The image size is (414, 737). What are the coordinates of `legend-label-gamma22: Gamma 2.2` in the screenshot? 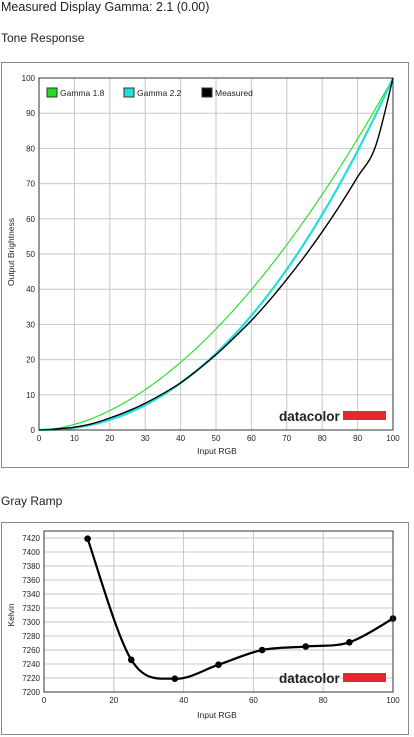 It's located at (159, 93).